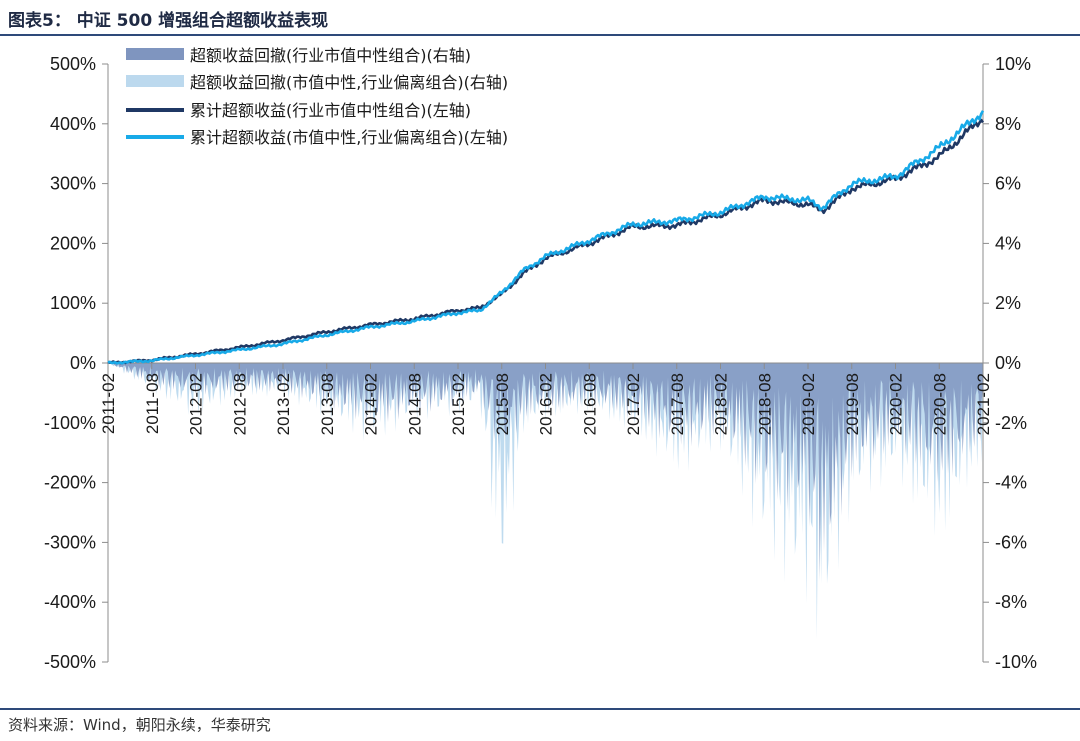 This screenshot has width=1080, height=741. Describe the element at coordinates (633, 404) in the screenshot. I see `x-tick-label: 2017-02` at that location.